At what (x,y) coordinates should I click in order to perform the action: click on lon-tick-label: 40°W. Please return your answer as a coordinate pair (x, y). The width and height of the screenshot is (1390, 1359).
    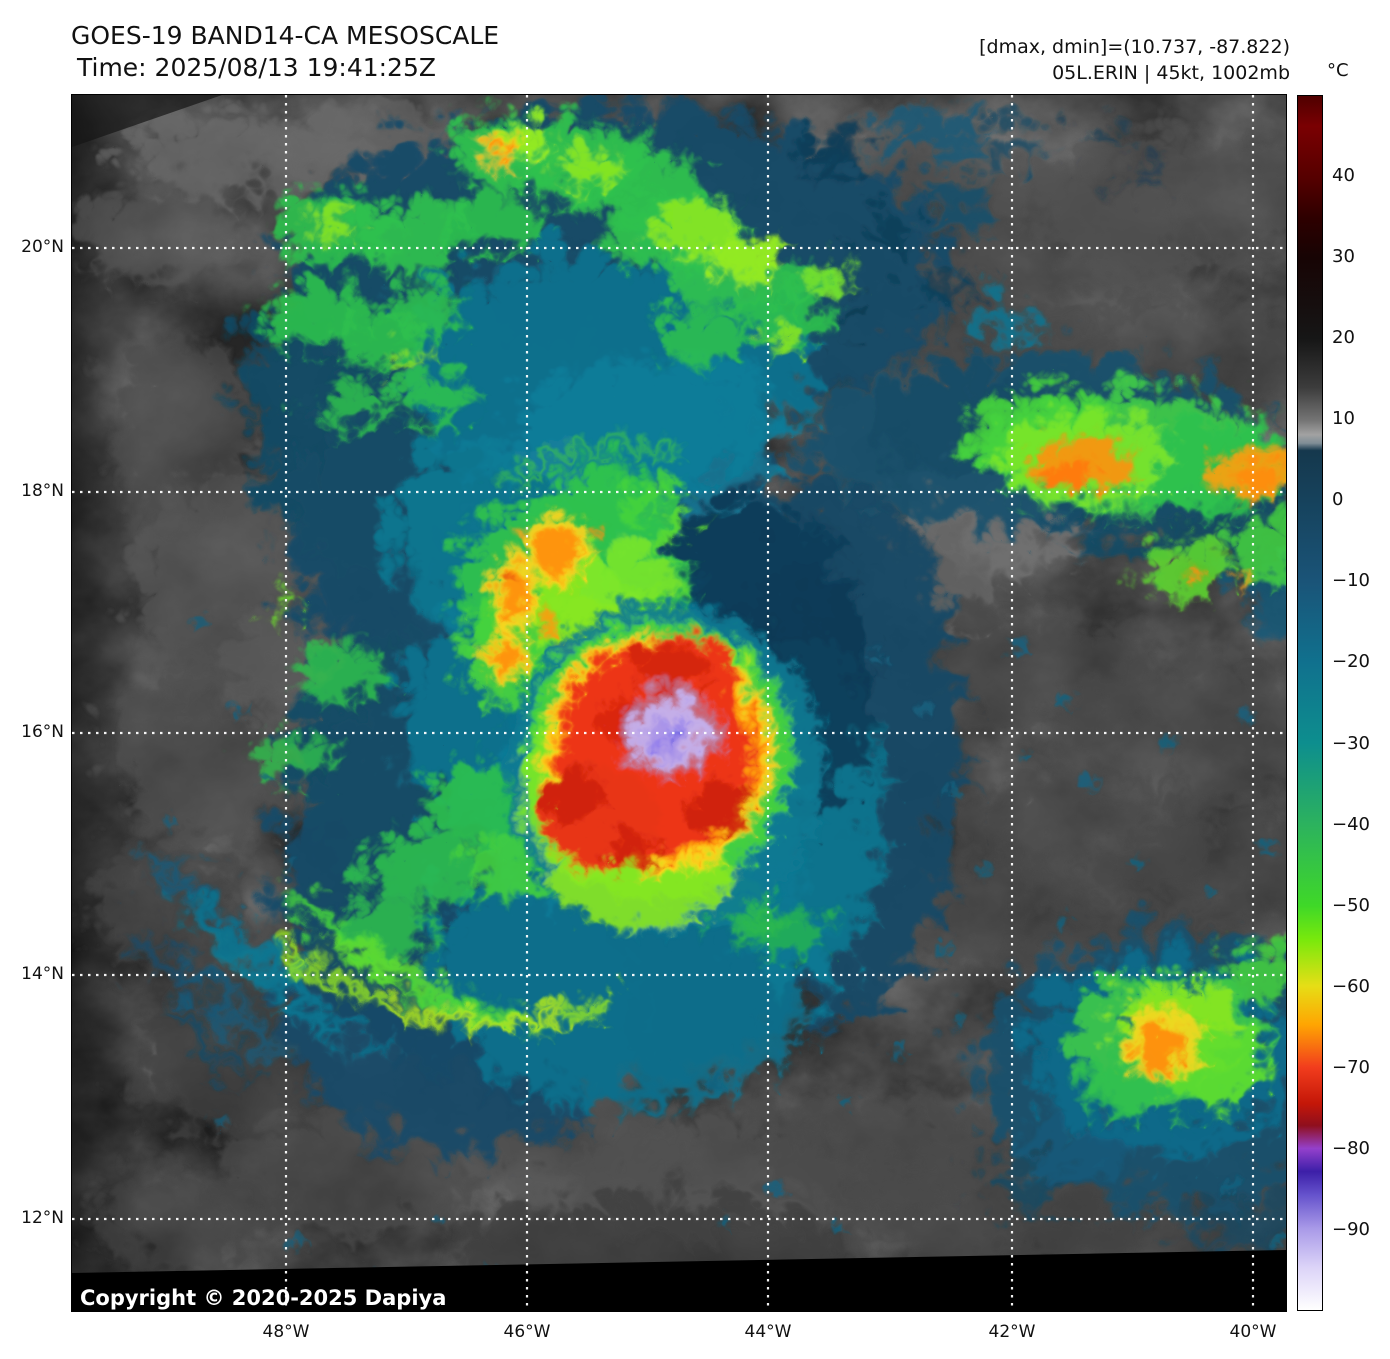
    Looking at the image, I should click on (1253, 1332).